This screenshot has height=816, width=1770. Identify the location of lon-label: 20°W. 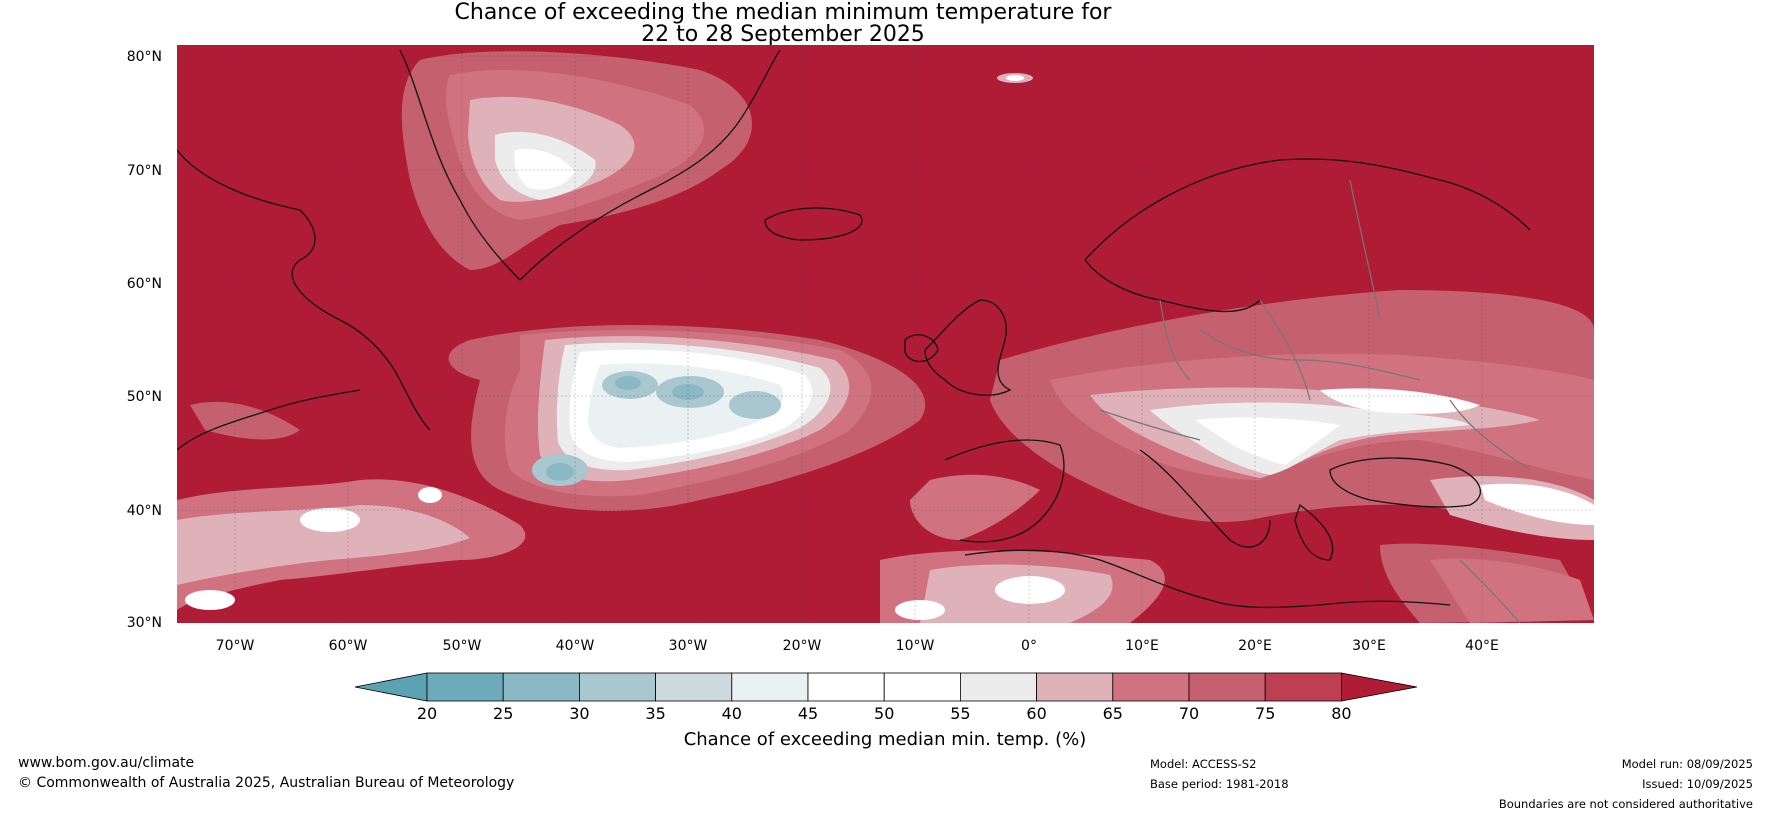
(802, 646).